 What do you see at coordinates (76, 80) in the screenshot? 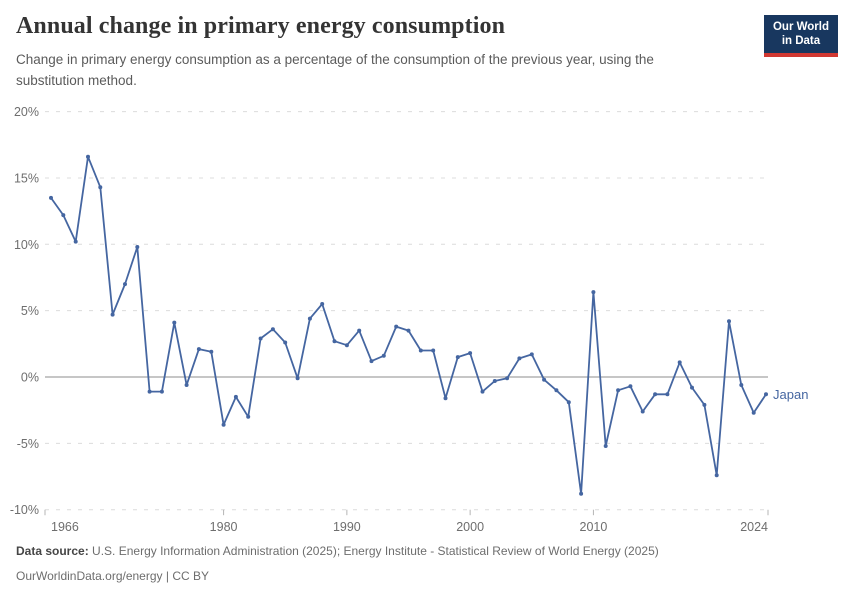
I see `chart-subtitle-line2: substitution method.` at bounding box center [76, 80].